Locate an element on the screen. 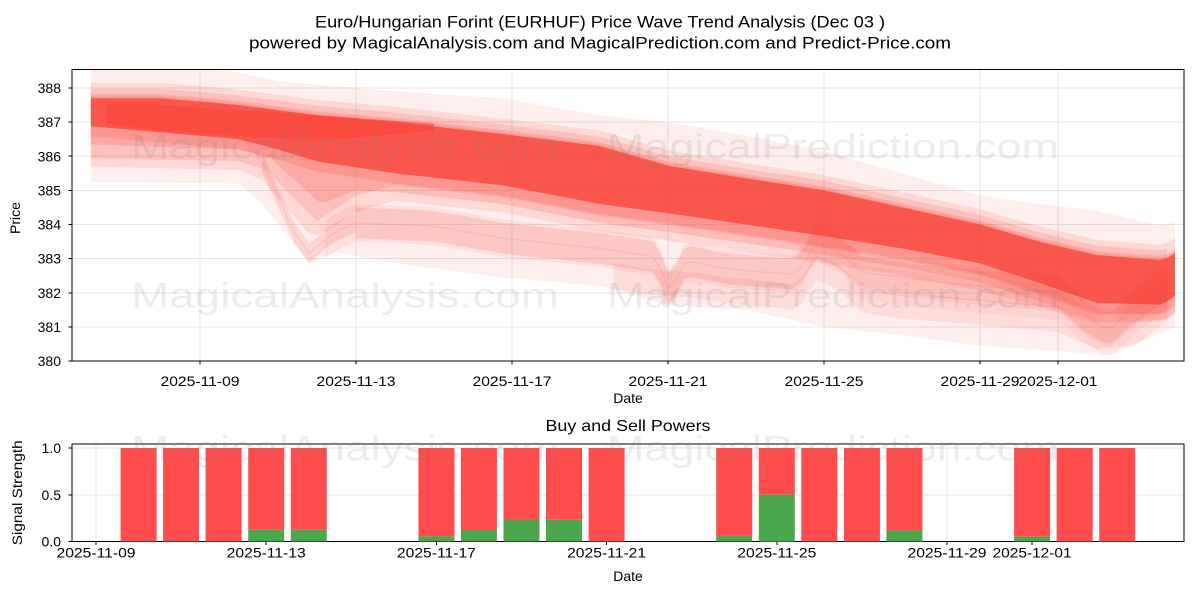  svg-text: 388 is located at coordinates (50, 88).